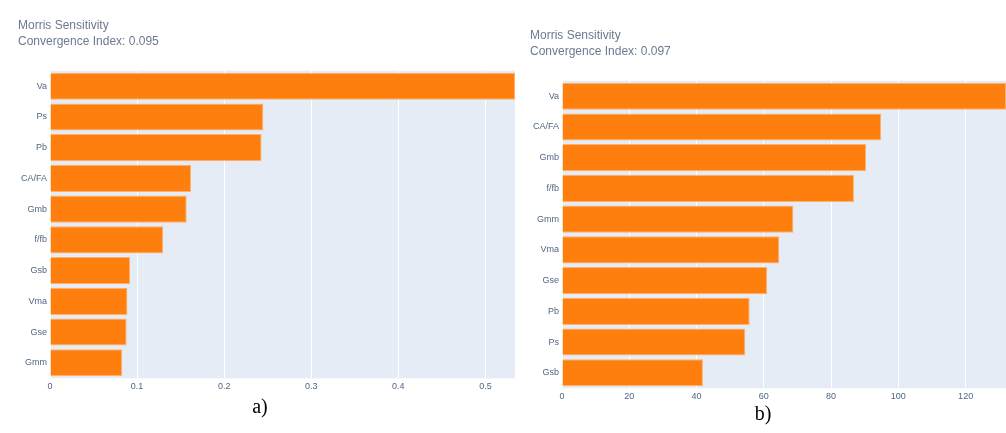  Describe the element at coordinates (89, 40) in the screenshot. I see `chart-subtitle: Convergence Index: 0.095` at that location.